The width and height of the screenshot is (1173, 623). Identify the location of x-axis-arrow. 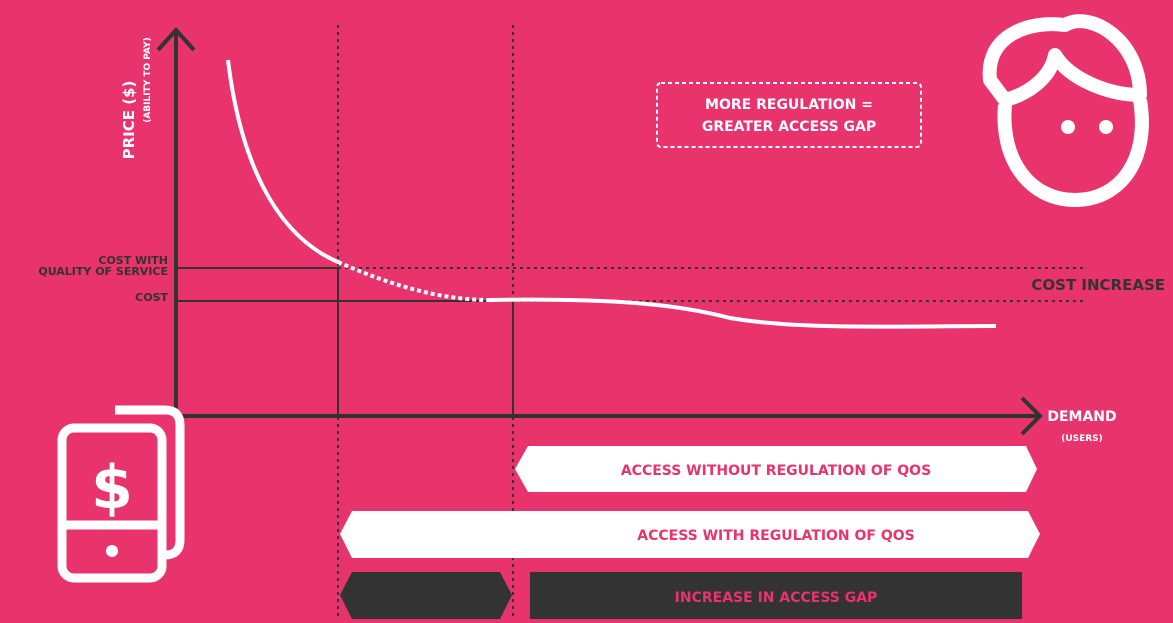
(1031, 416).